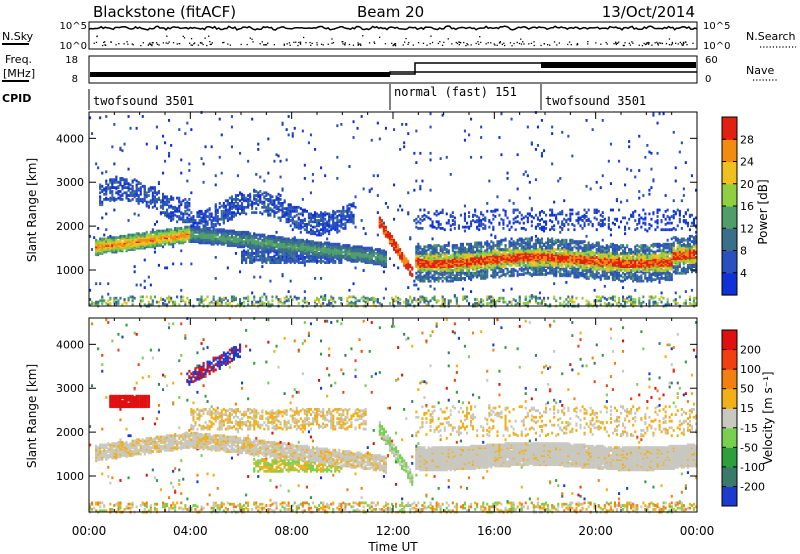 The image size is (800, 554). What do you see at coordinates (716, 46) in the screenshot?
I see `noise-tick-low-right: 10^0` at bounding box center [716, 46].